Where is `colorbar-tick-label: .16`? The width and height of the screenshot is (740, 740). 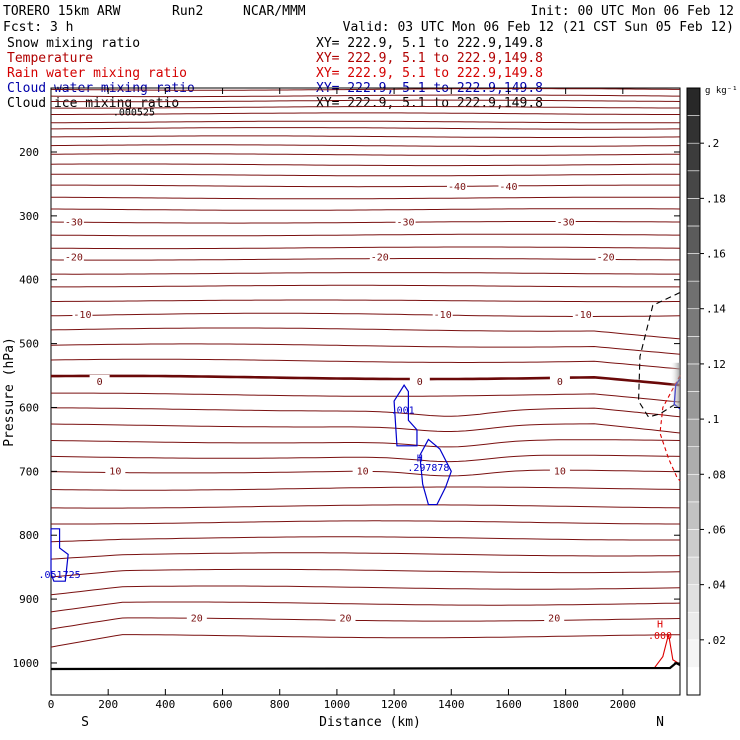
colorbar-tick-label: .16 is located at coordinates (716, 254).